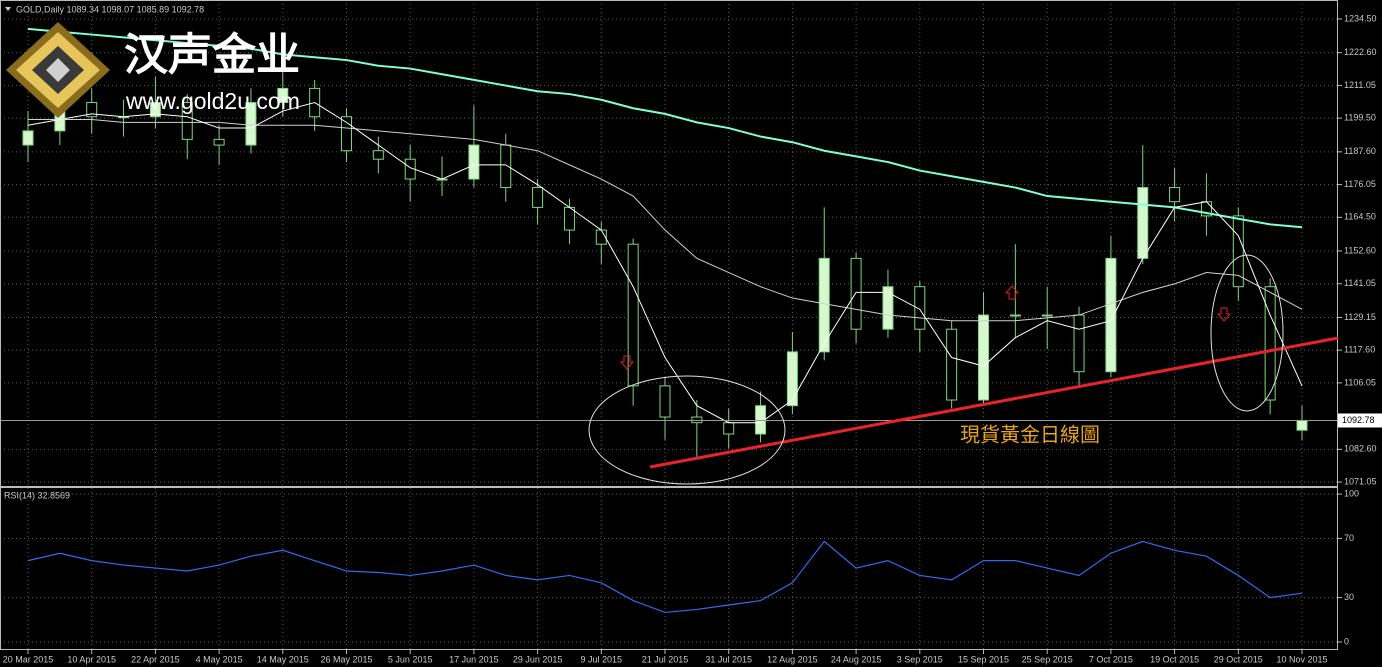  What do you see at coordinates (1351, 493) in the screenshot?
I see `y-tick-label: 100` at bounding box center [1351, 493].